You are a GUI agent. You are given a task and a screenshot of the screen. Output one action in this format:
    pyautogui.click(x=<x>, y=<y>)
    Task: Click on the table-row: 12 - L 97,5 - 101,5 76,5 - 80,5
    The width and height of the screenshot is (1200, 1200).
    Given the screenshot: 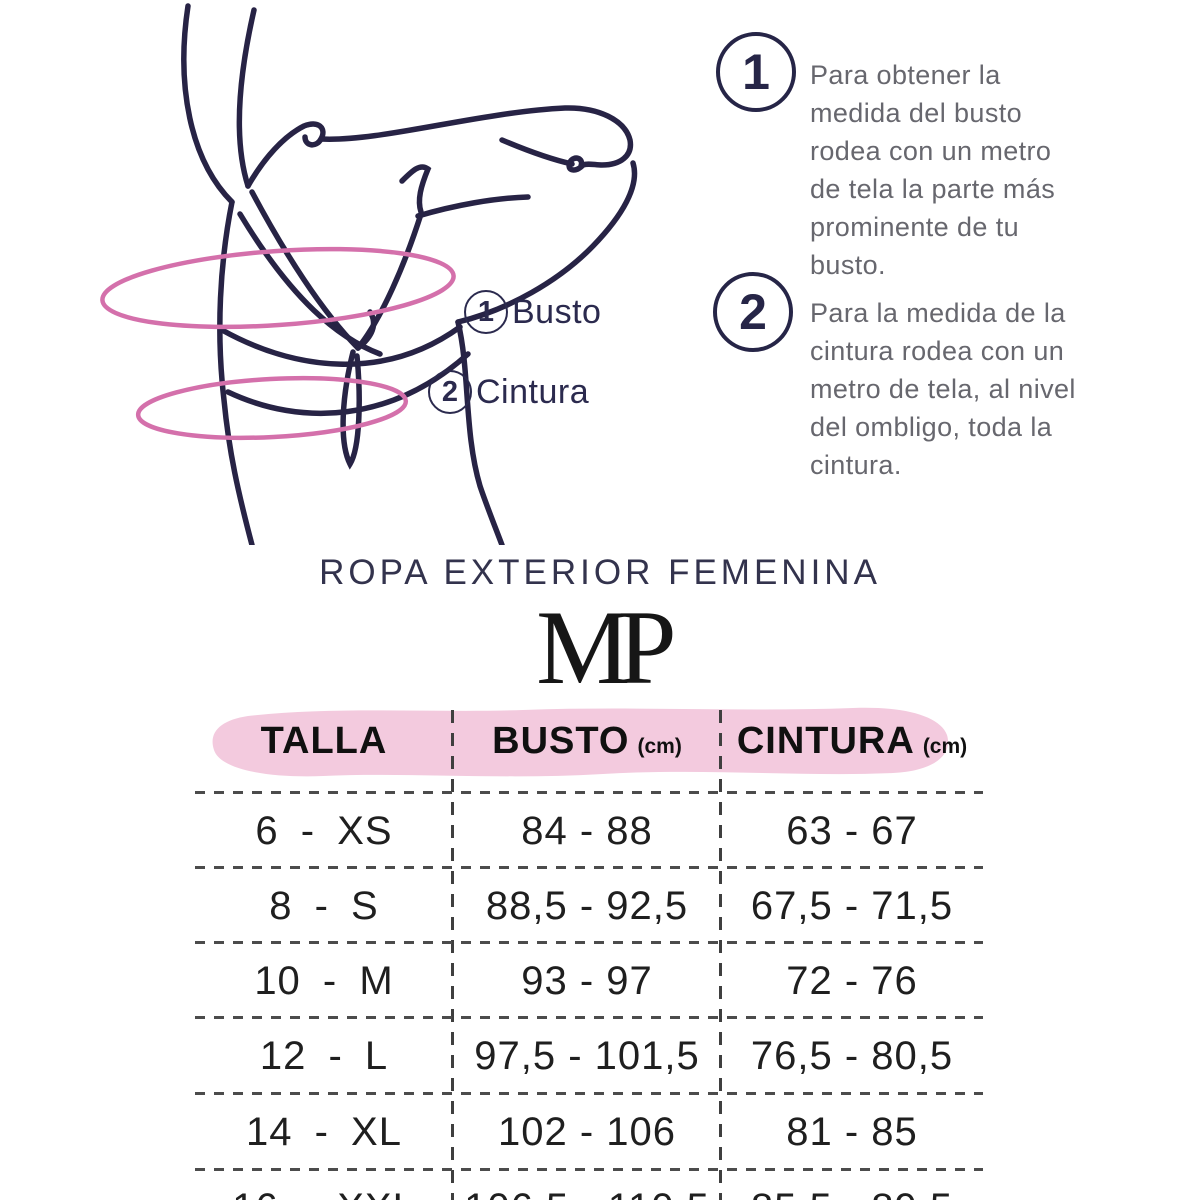 What is the action you would take?
    pyautogui.click(x=589, y=1056)
    